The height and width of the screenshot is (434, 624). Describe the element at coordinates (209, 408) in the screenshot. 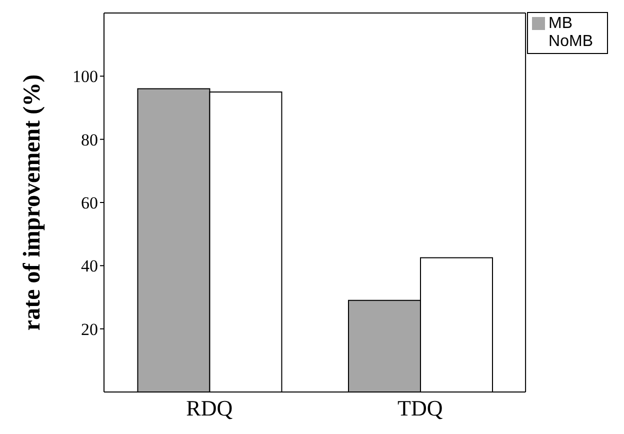

I see `x-tick-label: RDQ` at that location.